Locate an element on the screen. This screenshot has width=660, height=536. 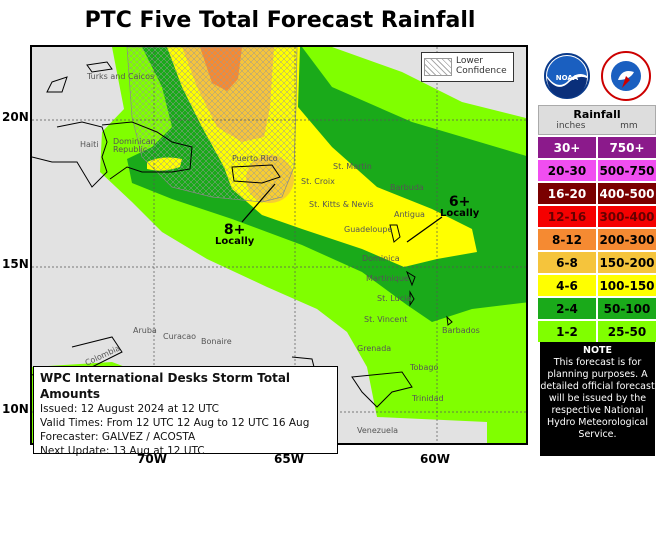
lat-label: 10N is located at coordinates (15, 409).